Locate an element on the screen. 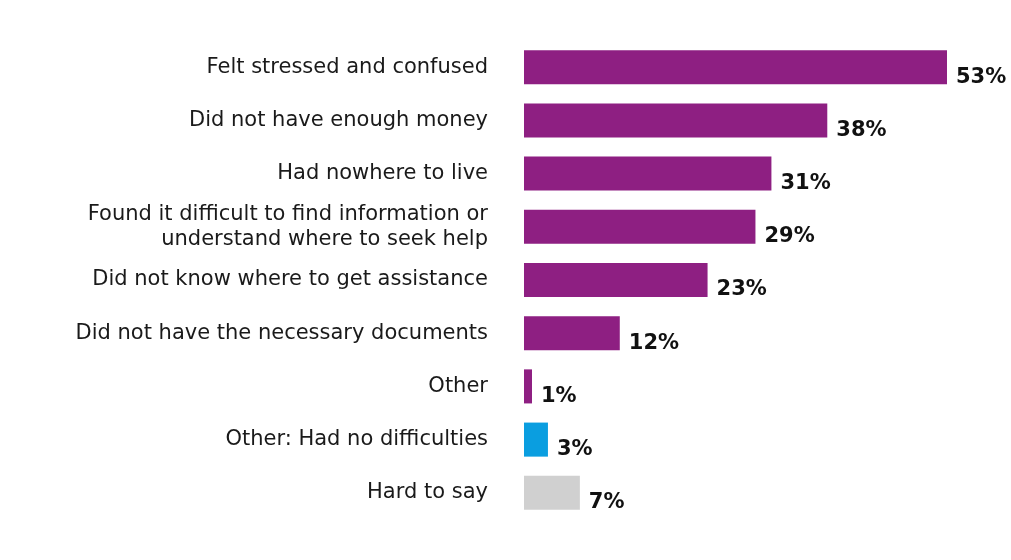 This screenshot has height=560, width=1011. data-label: 23% is located at coordinates (741, 288).